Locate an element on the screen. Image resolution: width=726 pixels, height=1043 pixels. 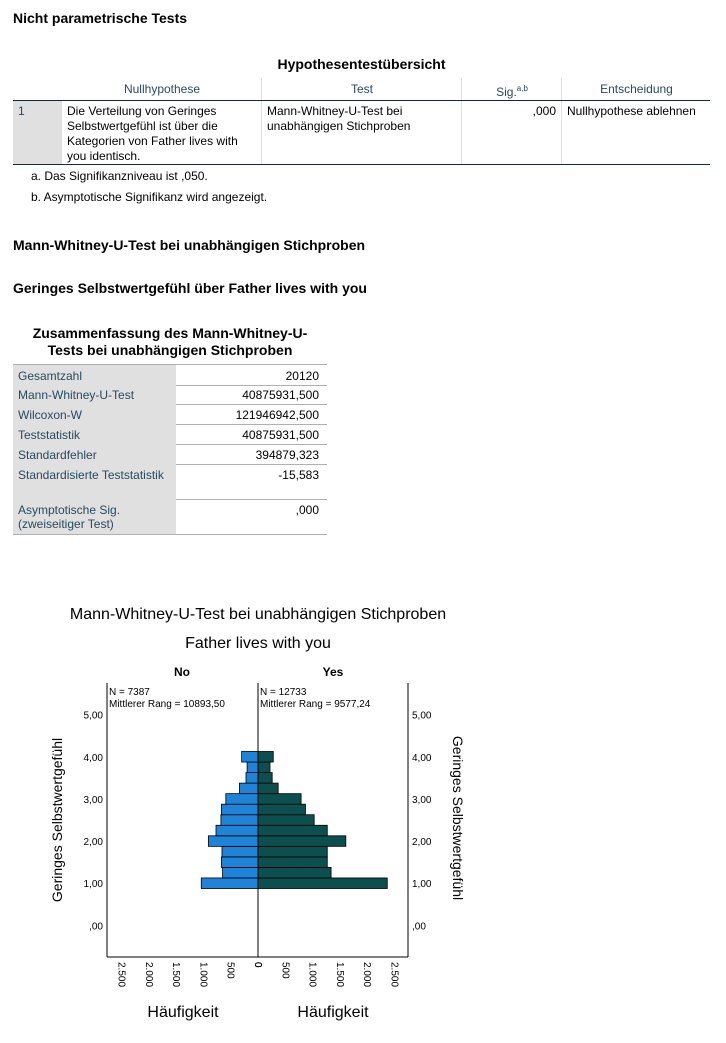
table-row: Teststatistik 40875931,500 is located at coordinates (170, 434).